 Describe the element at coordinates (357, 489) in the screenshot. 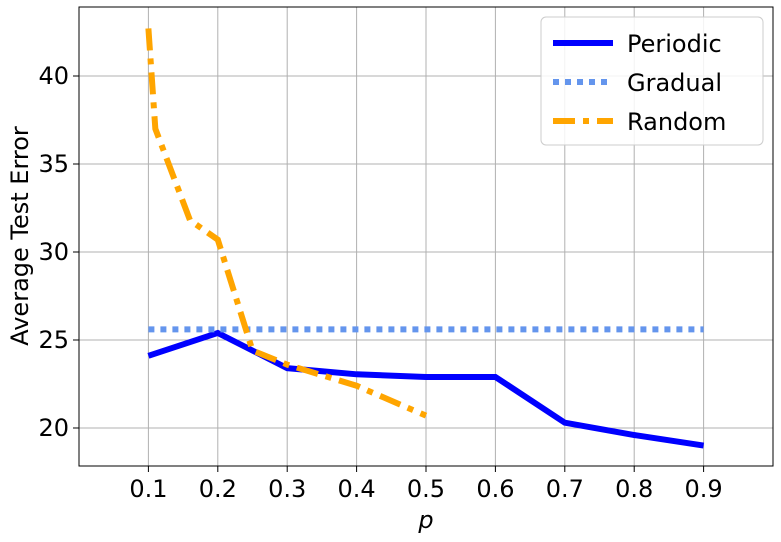

I see `x-tick-label: 0.4` at that location.